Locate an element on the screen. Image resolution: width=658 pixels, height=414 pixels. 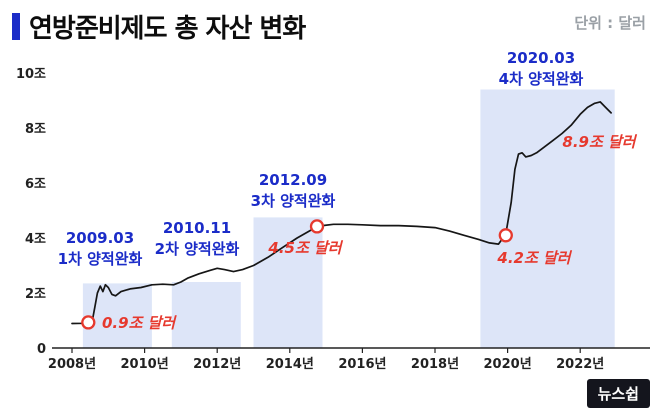
x-tick-label: 2016년 is located at coordinates (362, 364).